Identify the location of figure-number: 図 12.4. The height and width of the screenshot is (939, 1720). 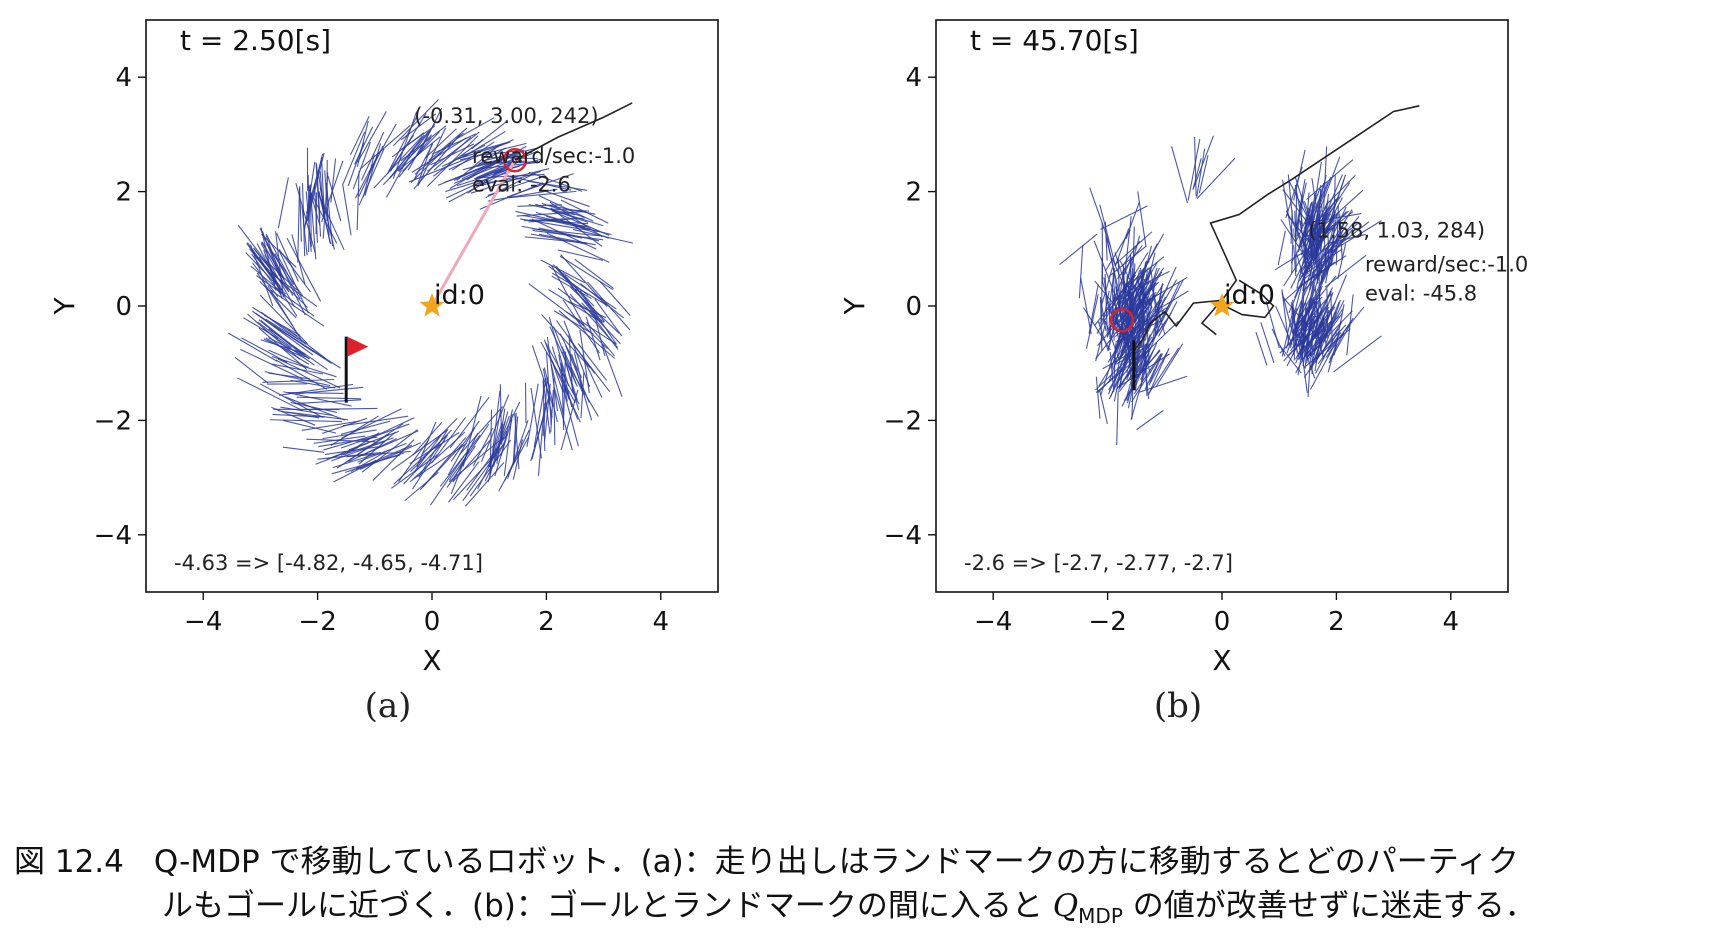
(69, 862).